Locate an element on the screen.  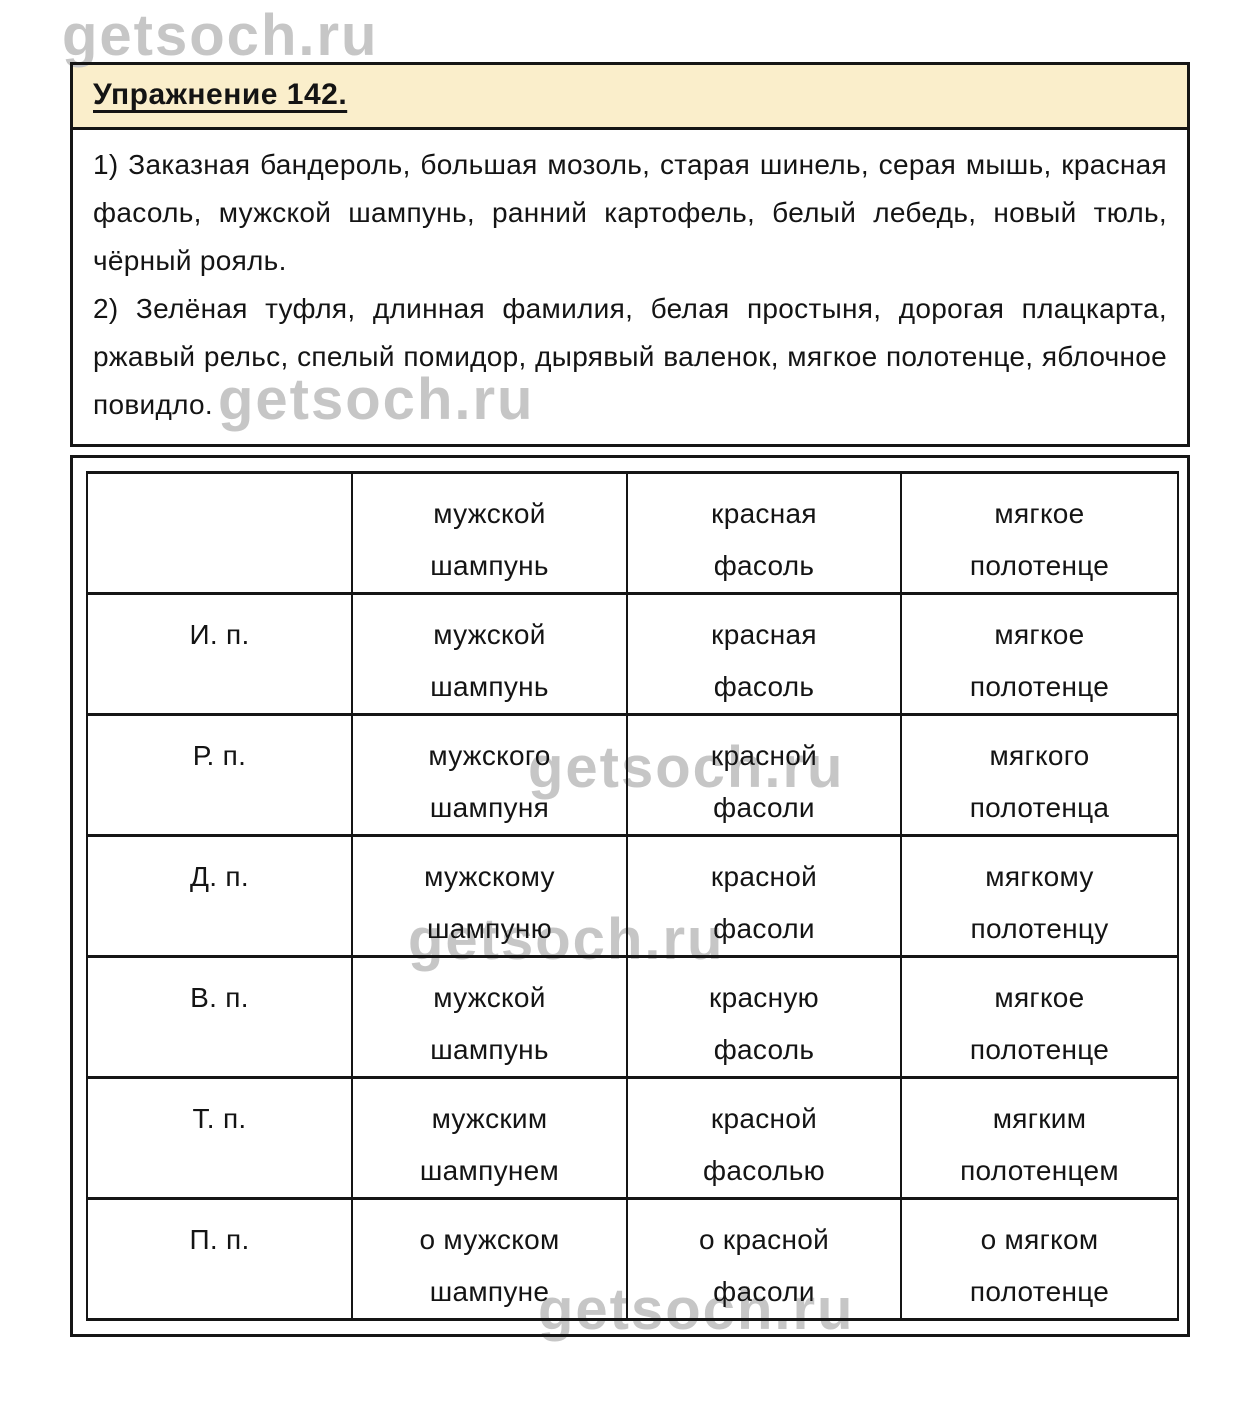
case-label-cell: Д. п. is located at coordinates (219, 896).